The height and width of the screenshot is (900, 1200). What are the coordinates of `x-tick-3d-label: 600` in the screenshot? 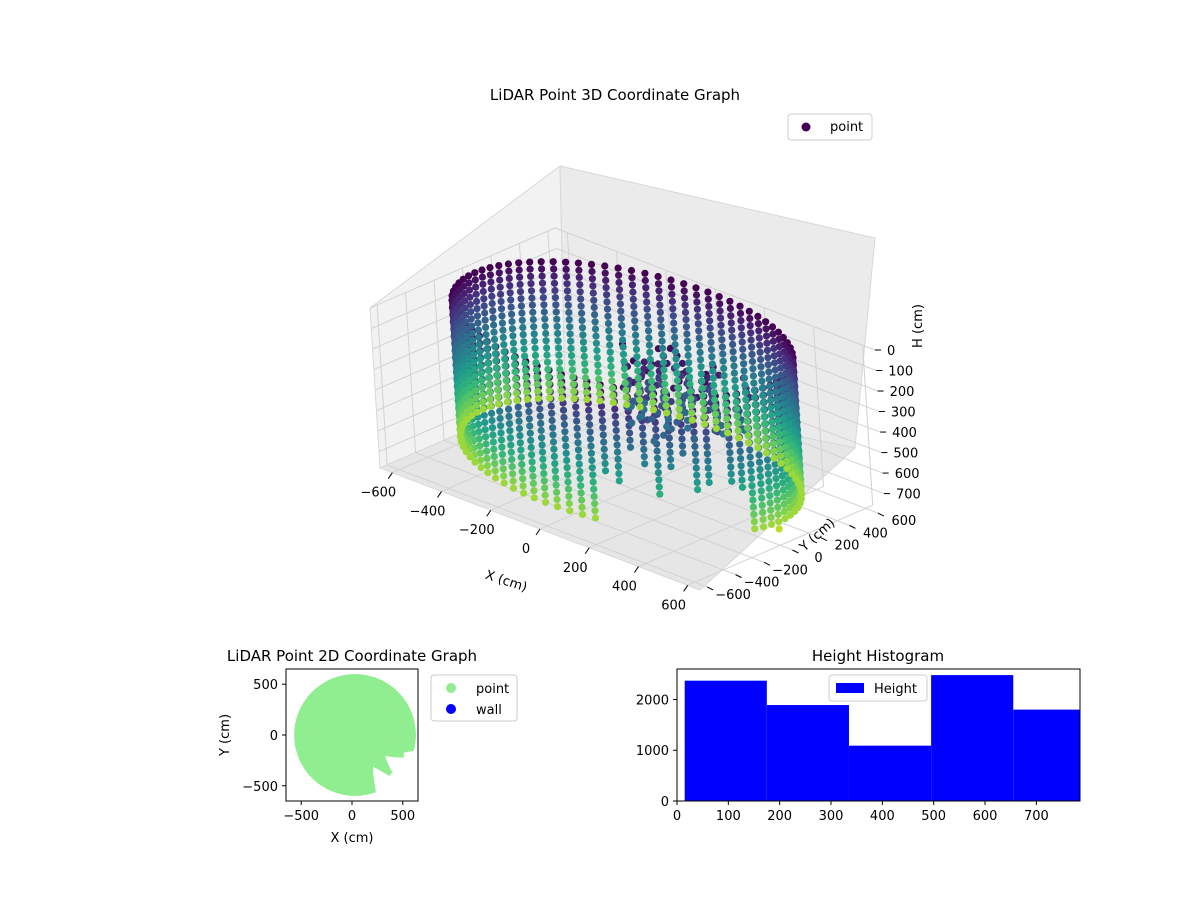 It's located at (673, 605).